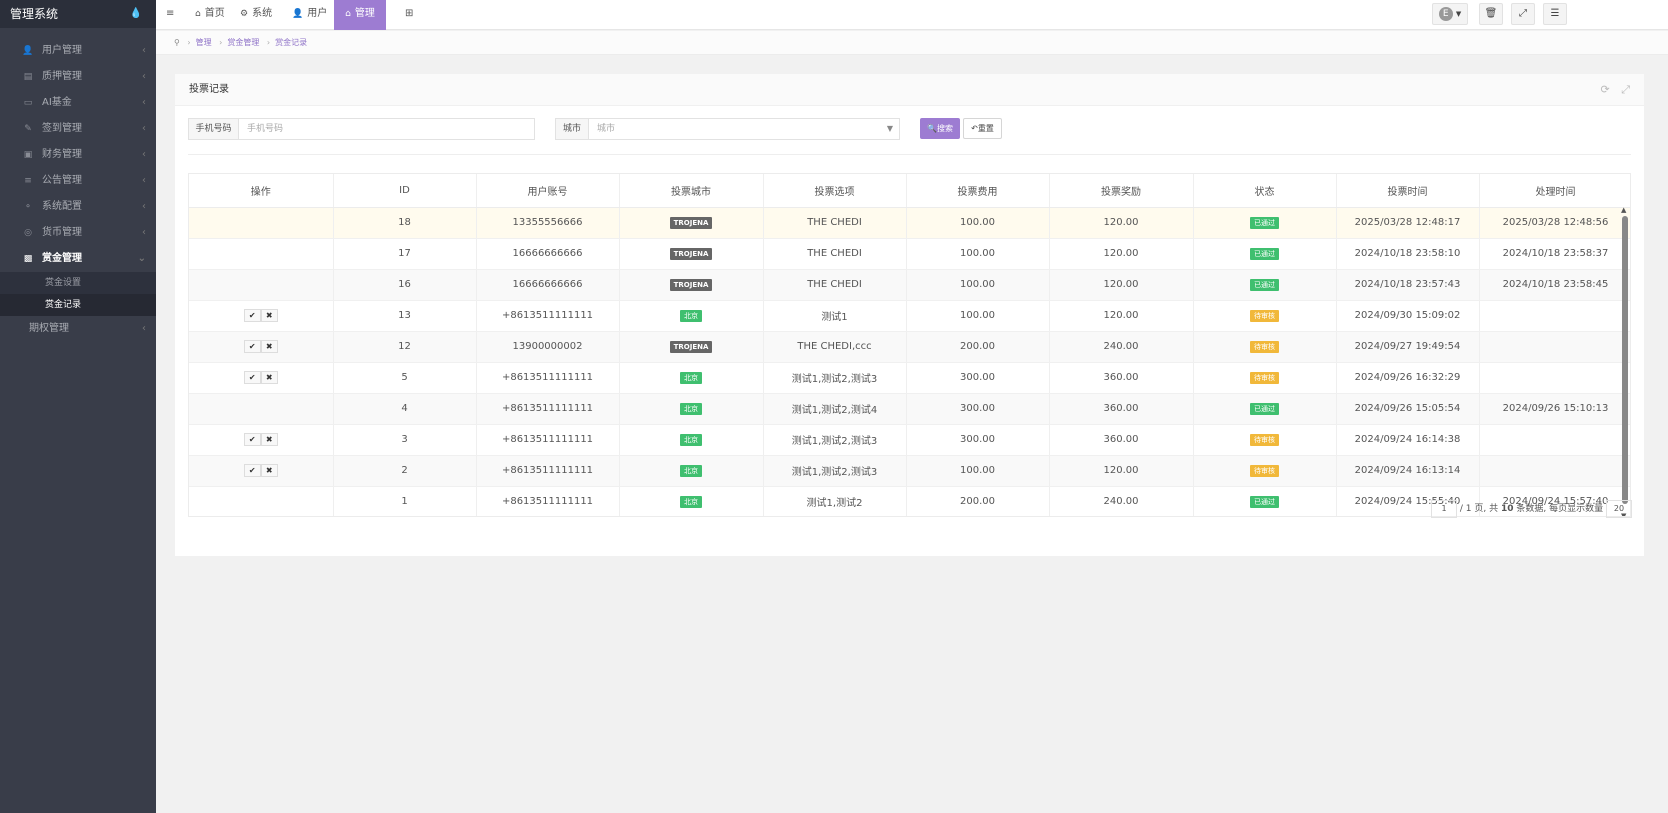 Image resolution: width=1668 pixels, height=813 pixels. Describe the element at coordinates (256, 15) in the screenshot. I see `nav-tab-1: ⚙ 系统` at that location.